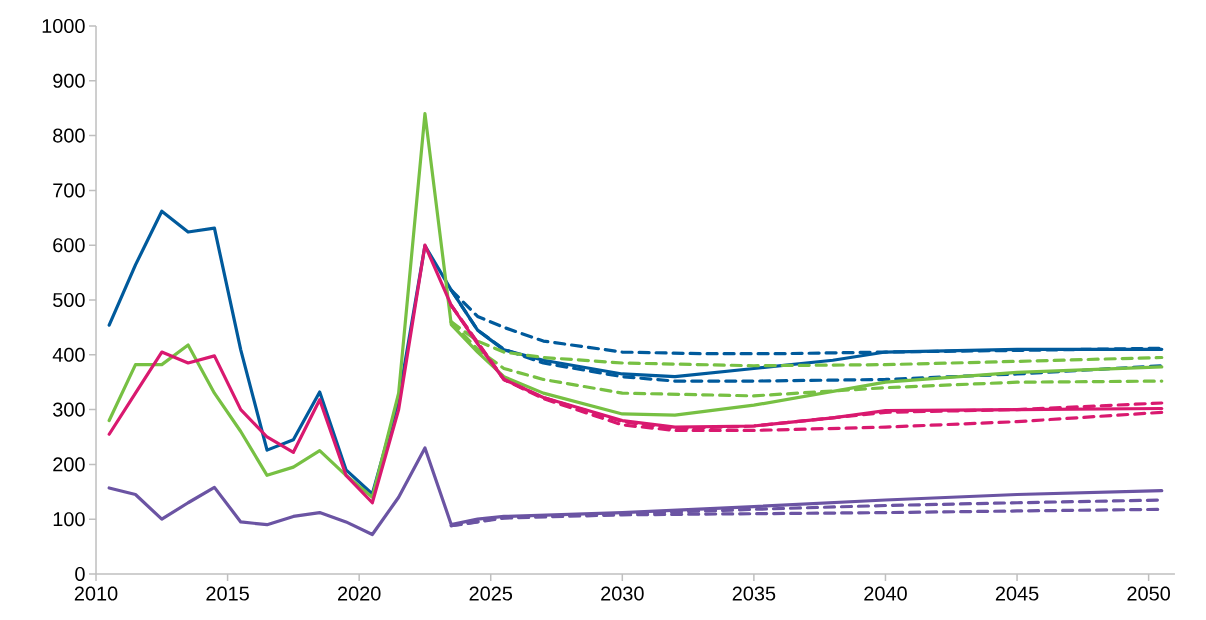 This screenshot has width=1206, height=620. I want to click on y-tick-label: 100, so click(69, 519).